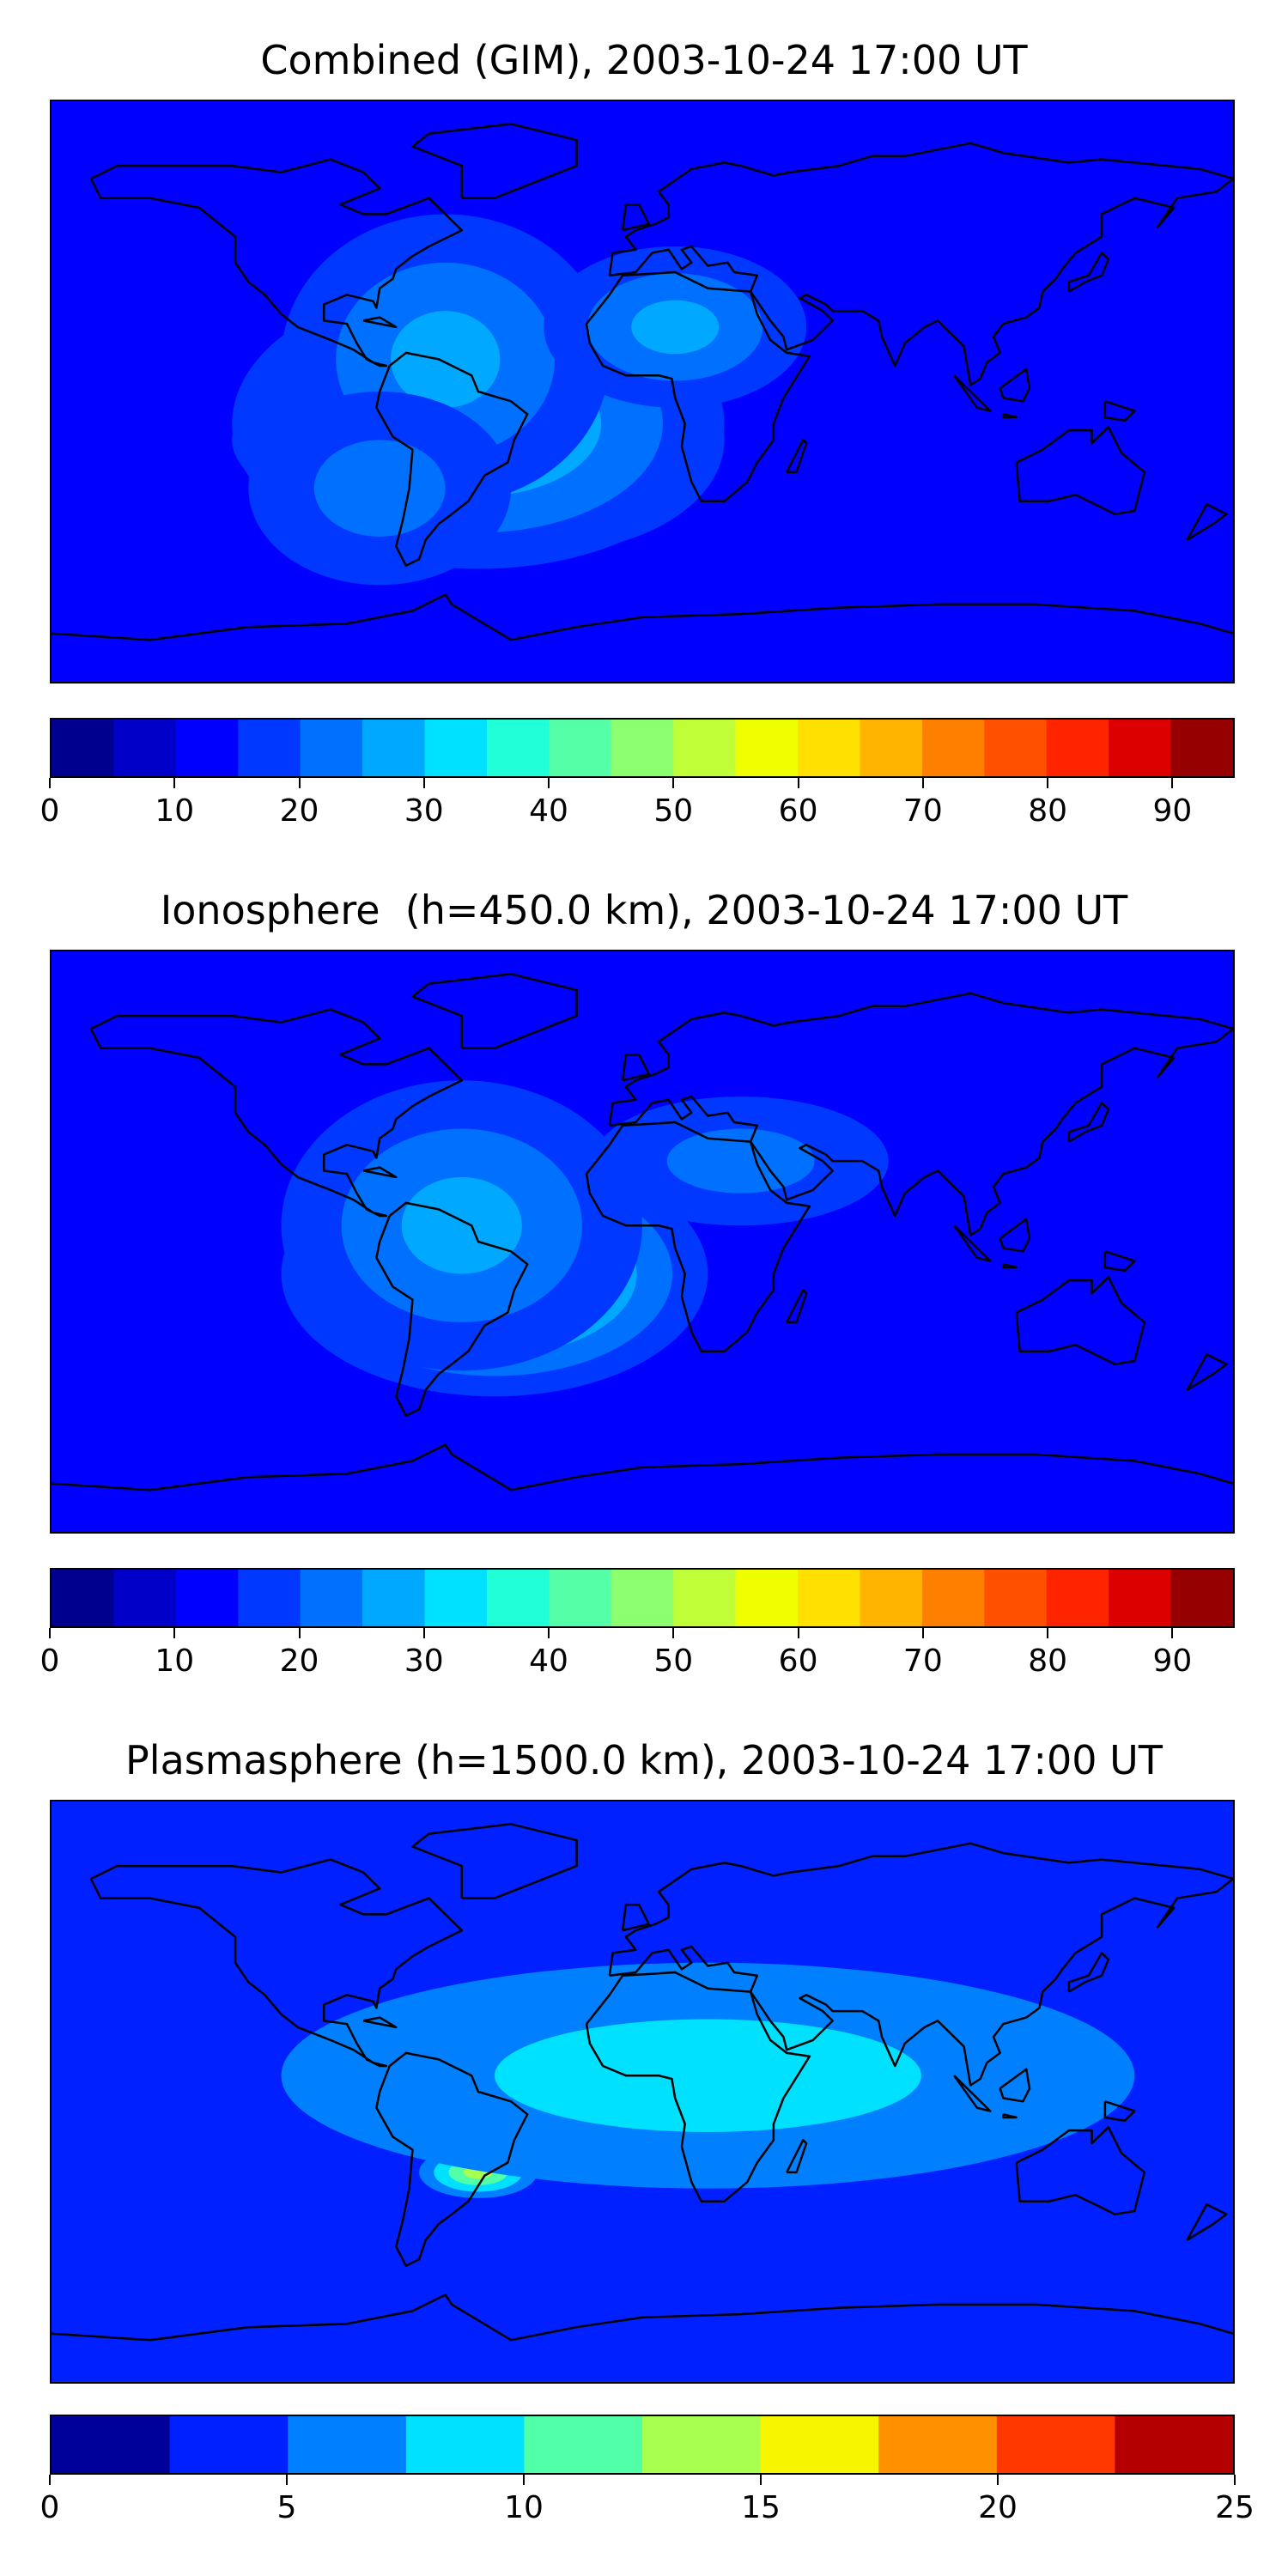  Describe the element at coordinates (1047, 811) in the screenshot. I see `colorbar-tick-label: 80` at that location.